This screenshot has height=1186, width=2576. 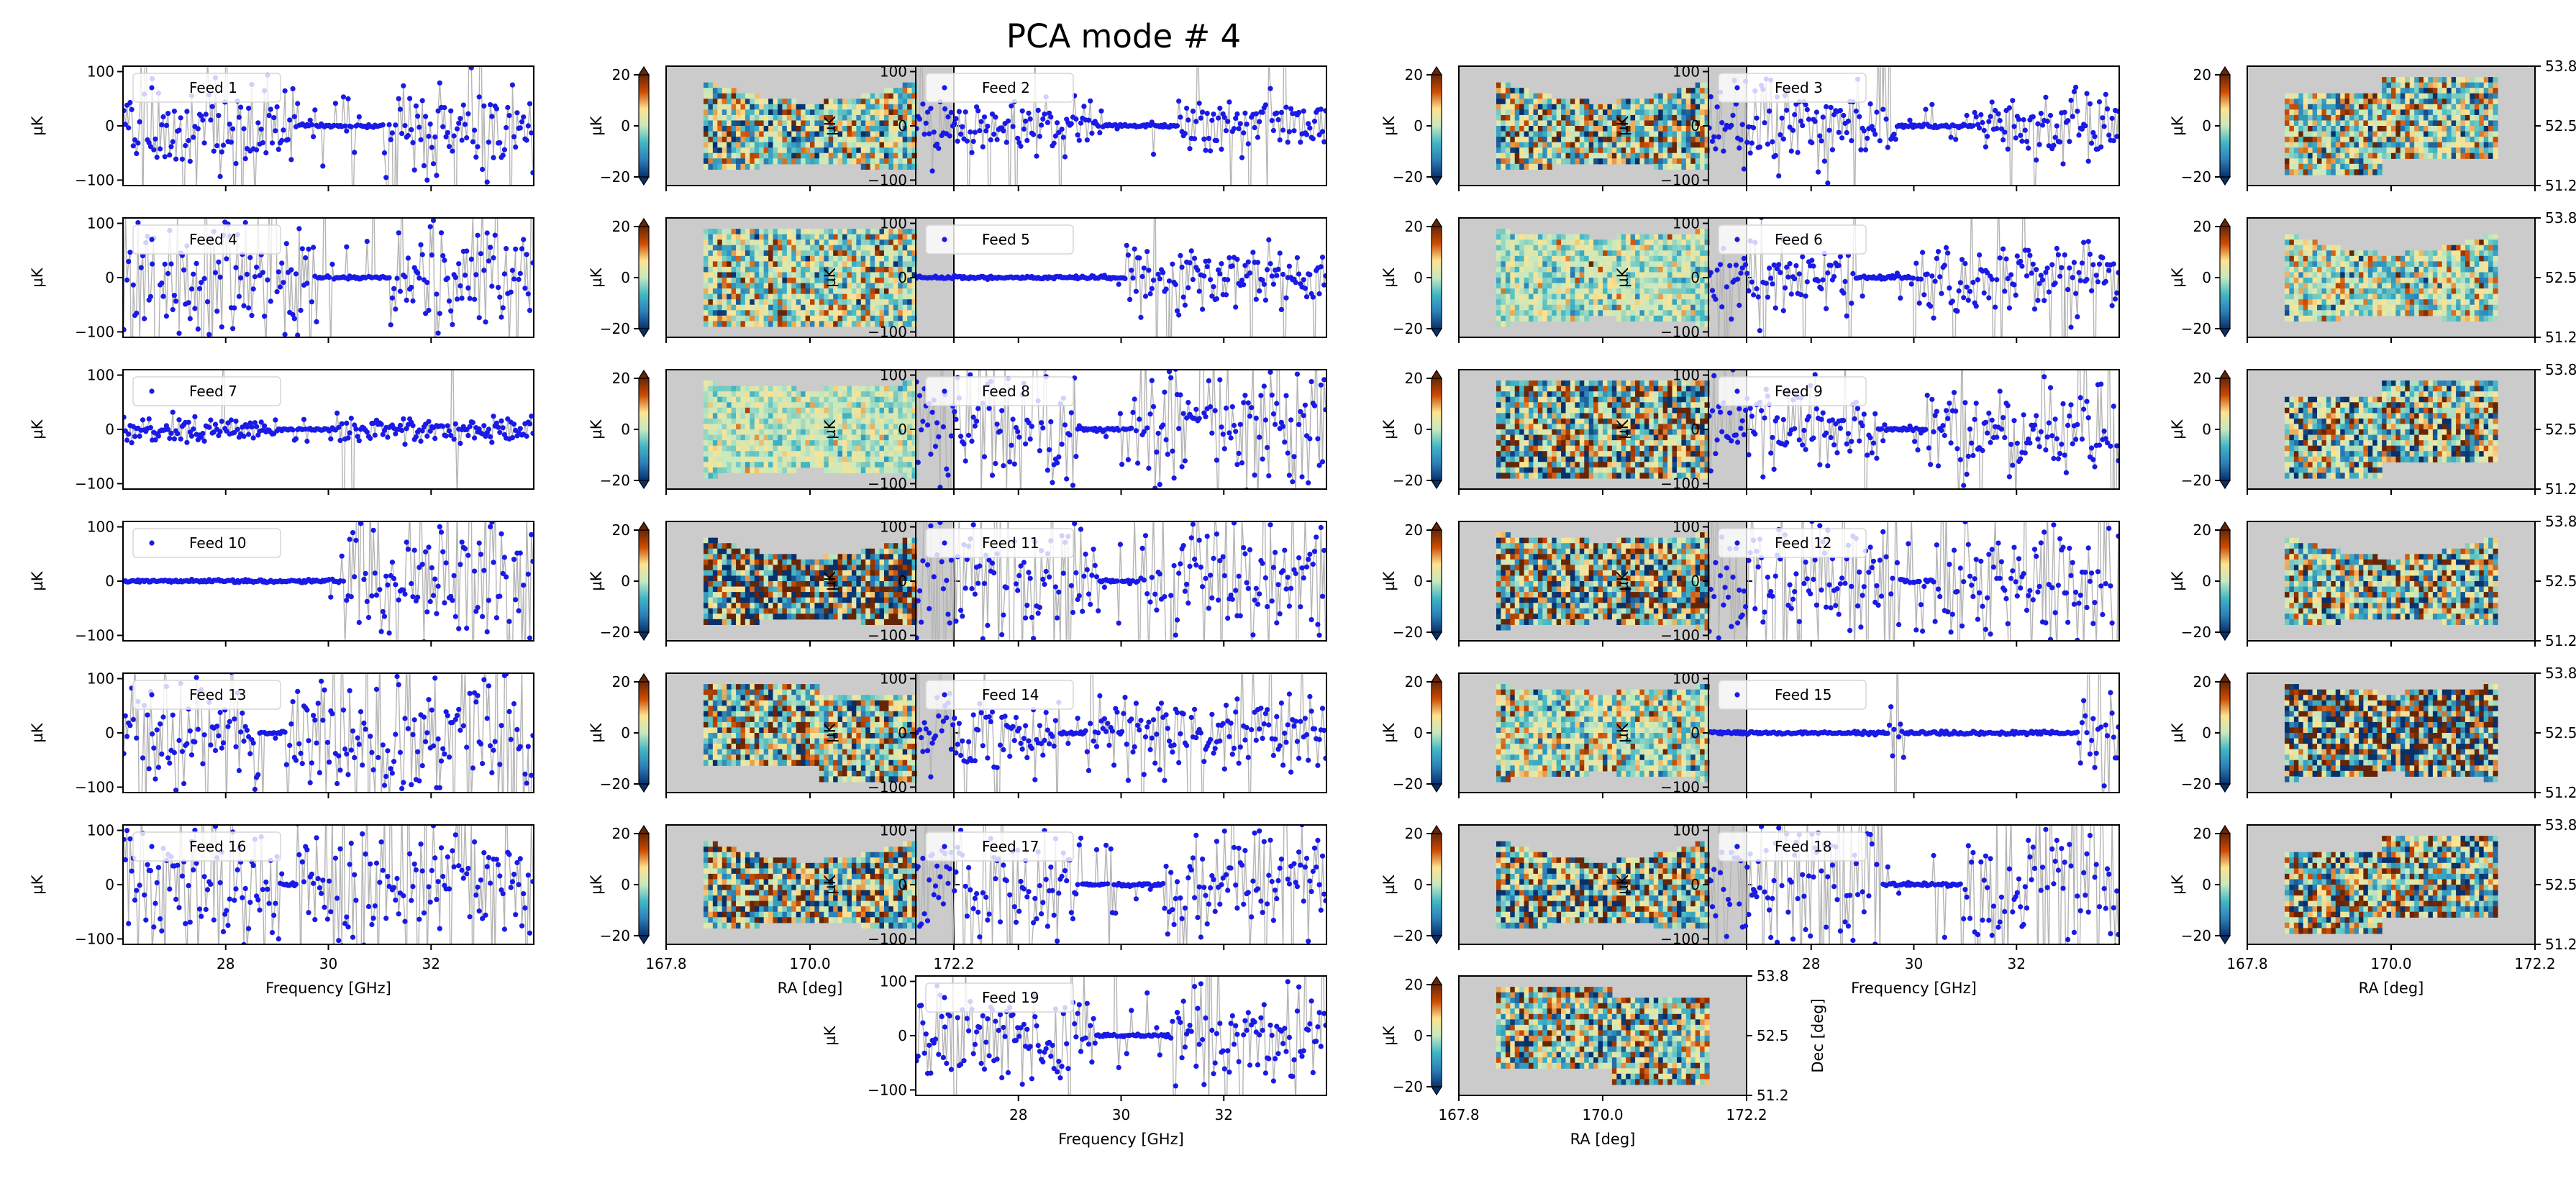 I want to click on map-y-tick-label: 53.8, so click(x=2560, y=66).